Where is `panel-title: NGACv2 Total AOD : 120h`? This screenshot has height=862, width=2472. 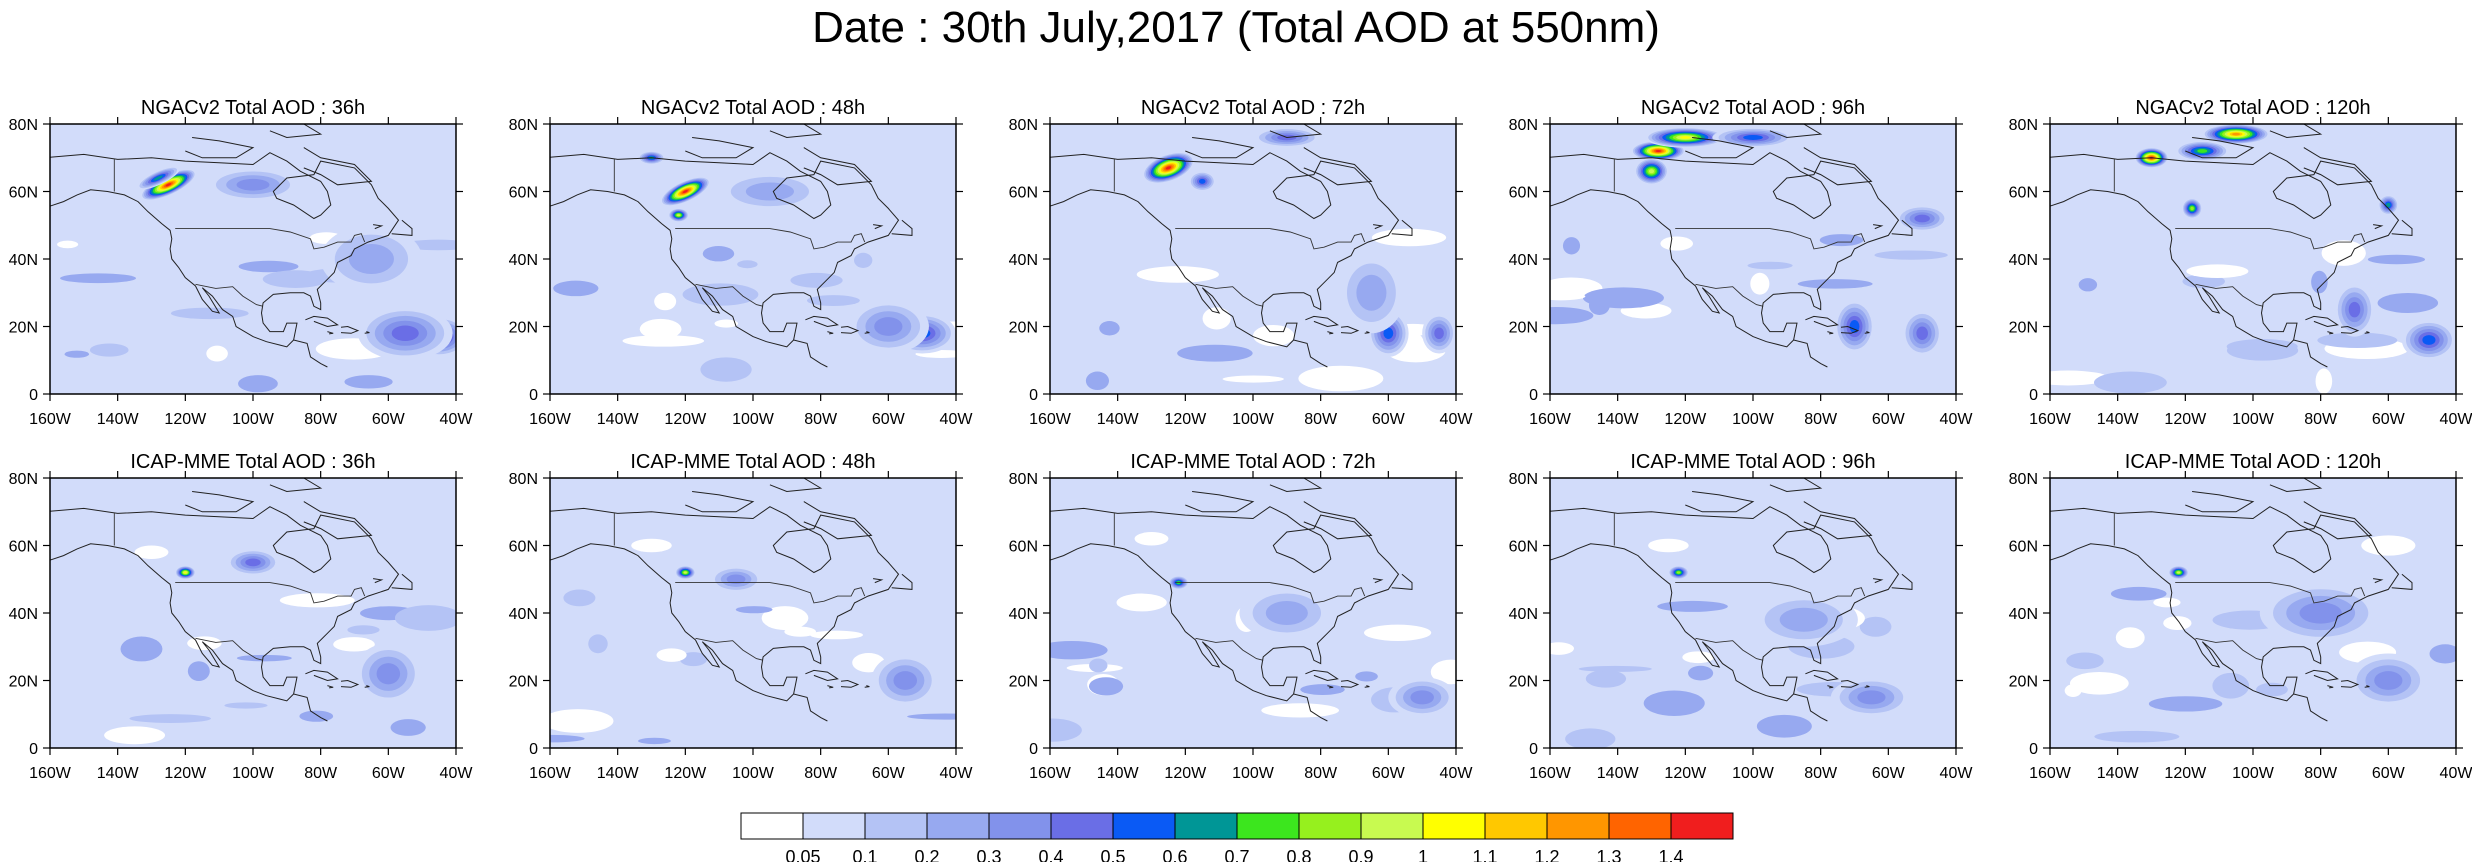
panel-title: NGACv2 Total AOD : 120h is located at coordinates (2252, 108).